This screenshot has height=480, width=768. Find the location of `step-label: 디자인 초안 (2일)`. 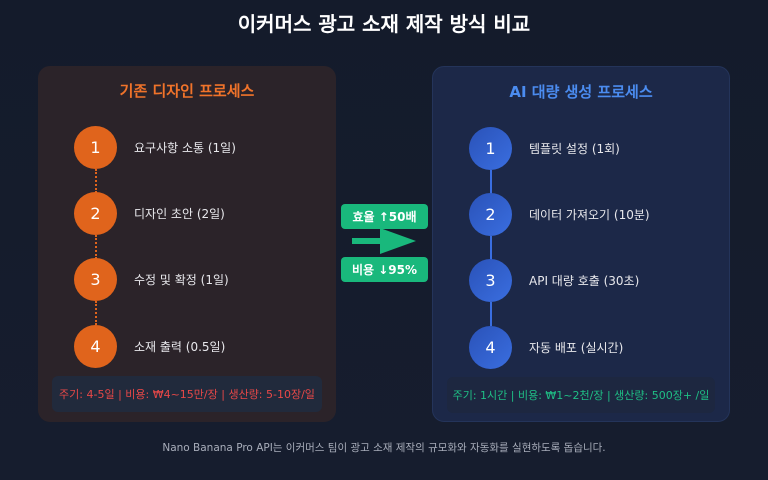

step-label: 디자인 초안 (2일) is located at coordinates (179, 214).